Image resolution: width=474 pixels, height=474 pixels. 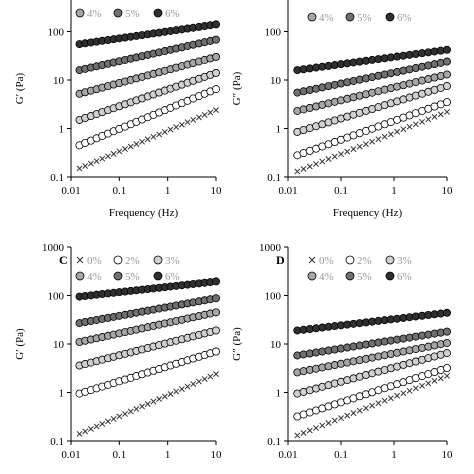 I want to click on series-6pct, so click(x=147, y=34).